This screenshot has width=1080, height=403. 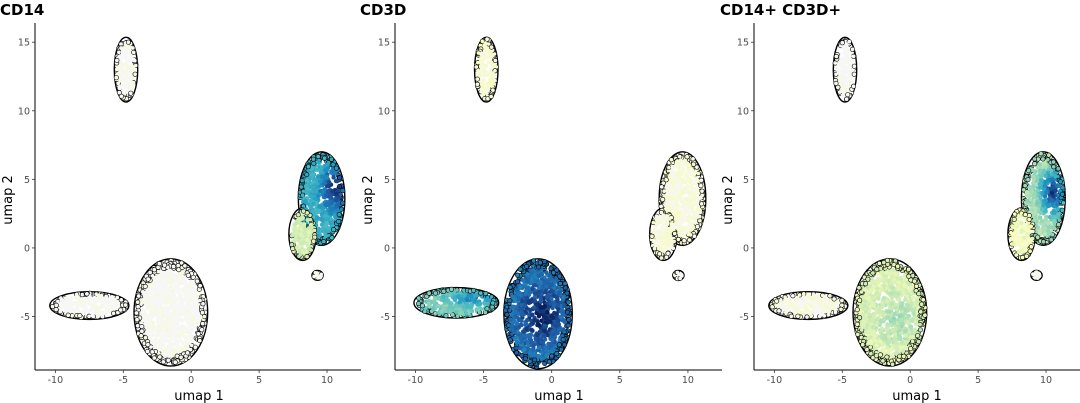 I want to click on x-tick-label: -5, so click(x=483, y=380).